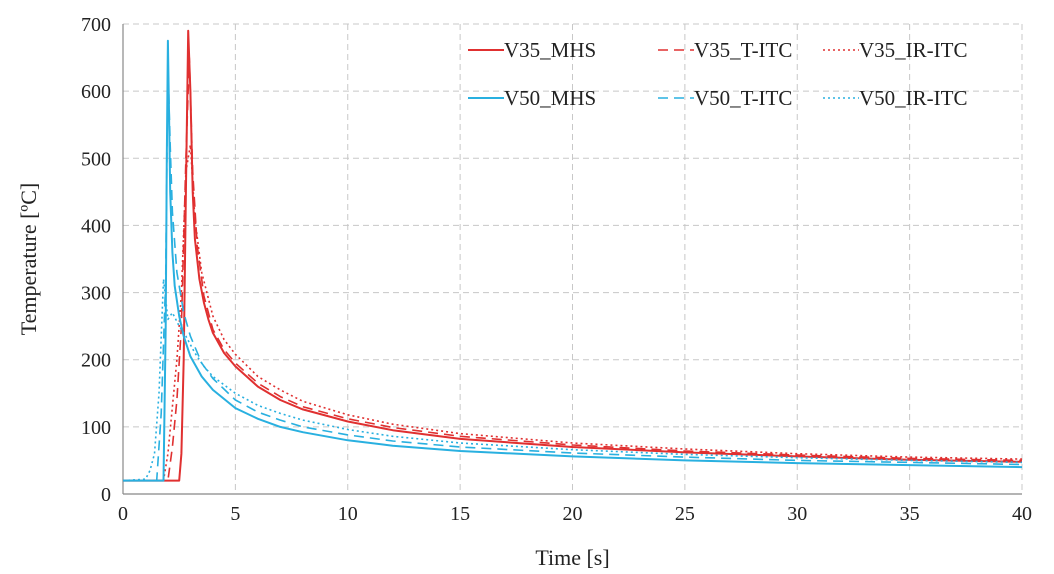 The width and height of the screenshot is (1054, 574). What do you see at coordinates (573, 514) in the screenshot?
I see `x-tick-label: 20` at bounding box center [573, 514].